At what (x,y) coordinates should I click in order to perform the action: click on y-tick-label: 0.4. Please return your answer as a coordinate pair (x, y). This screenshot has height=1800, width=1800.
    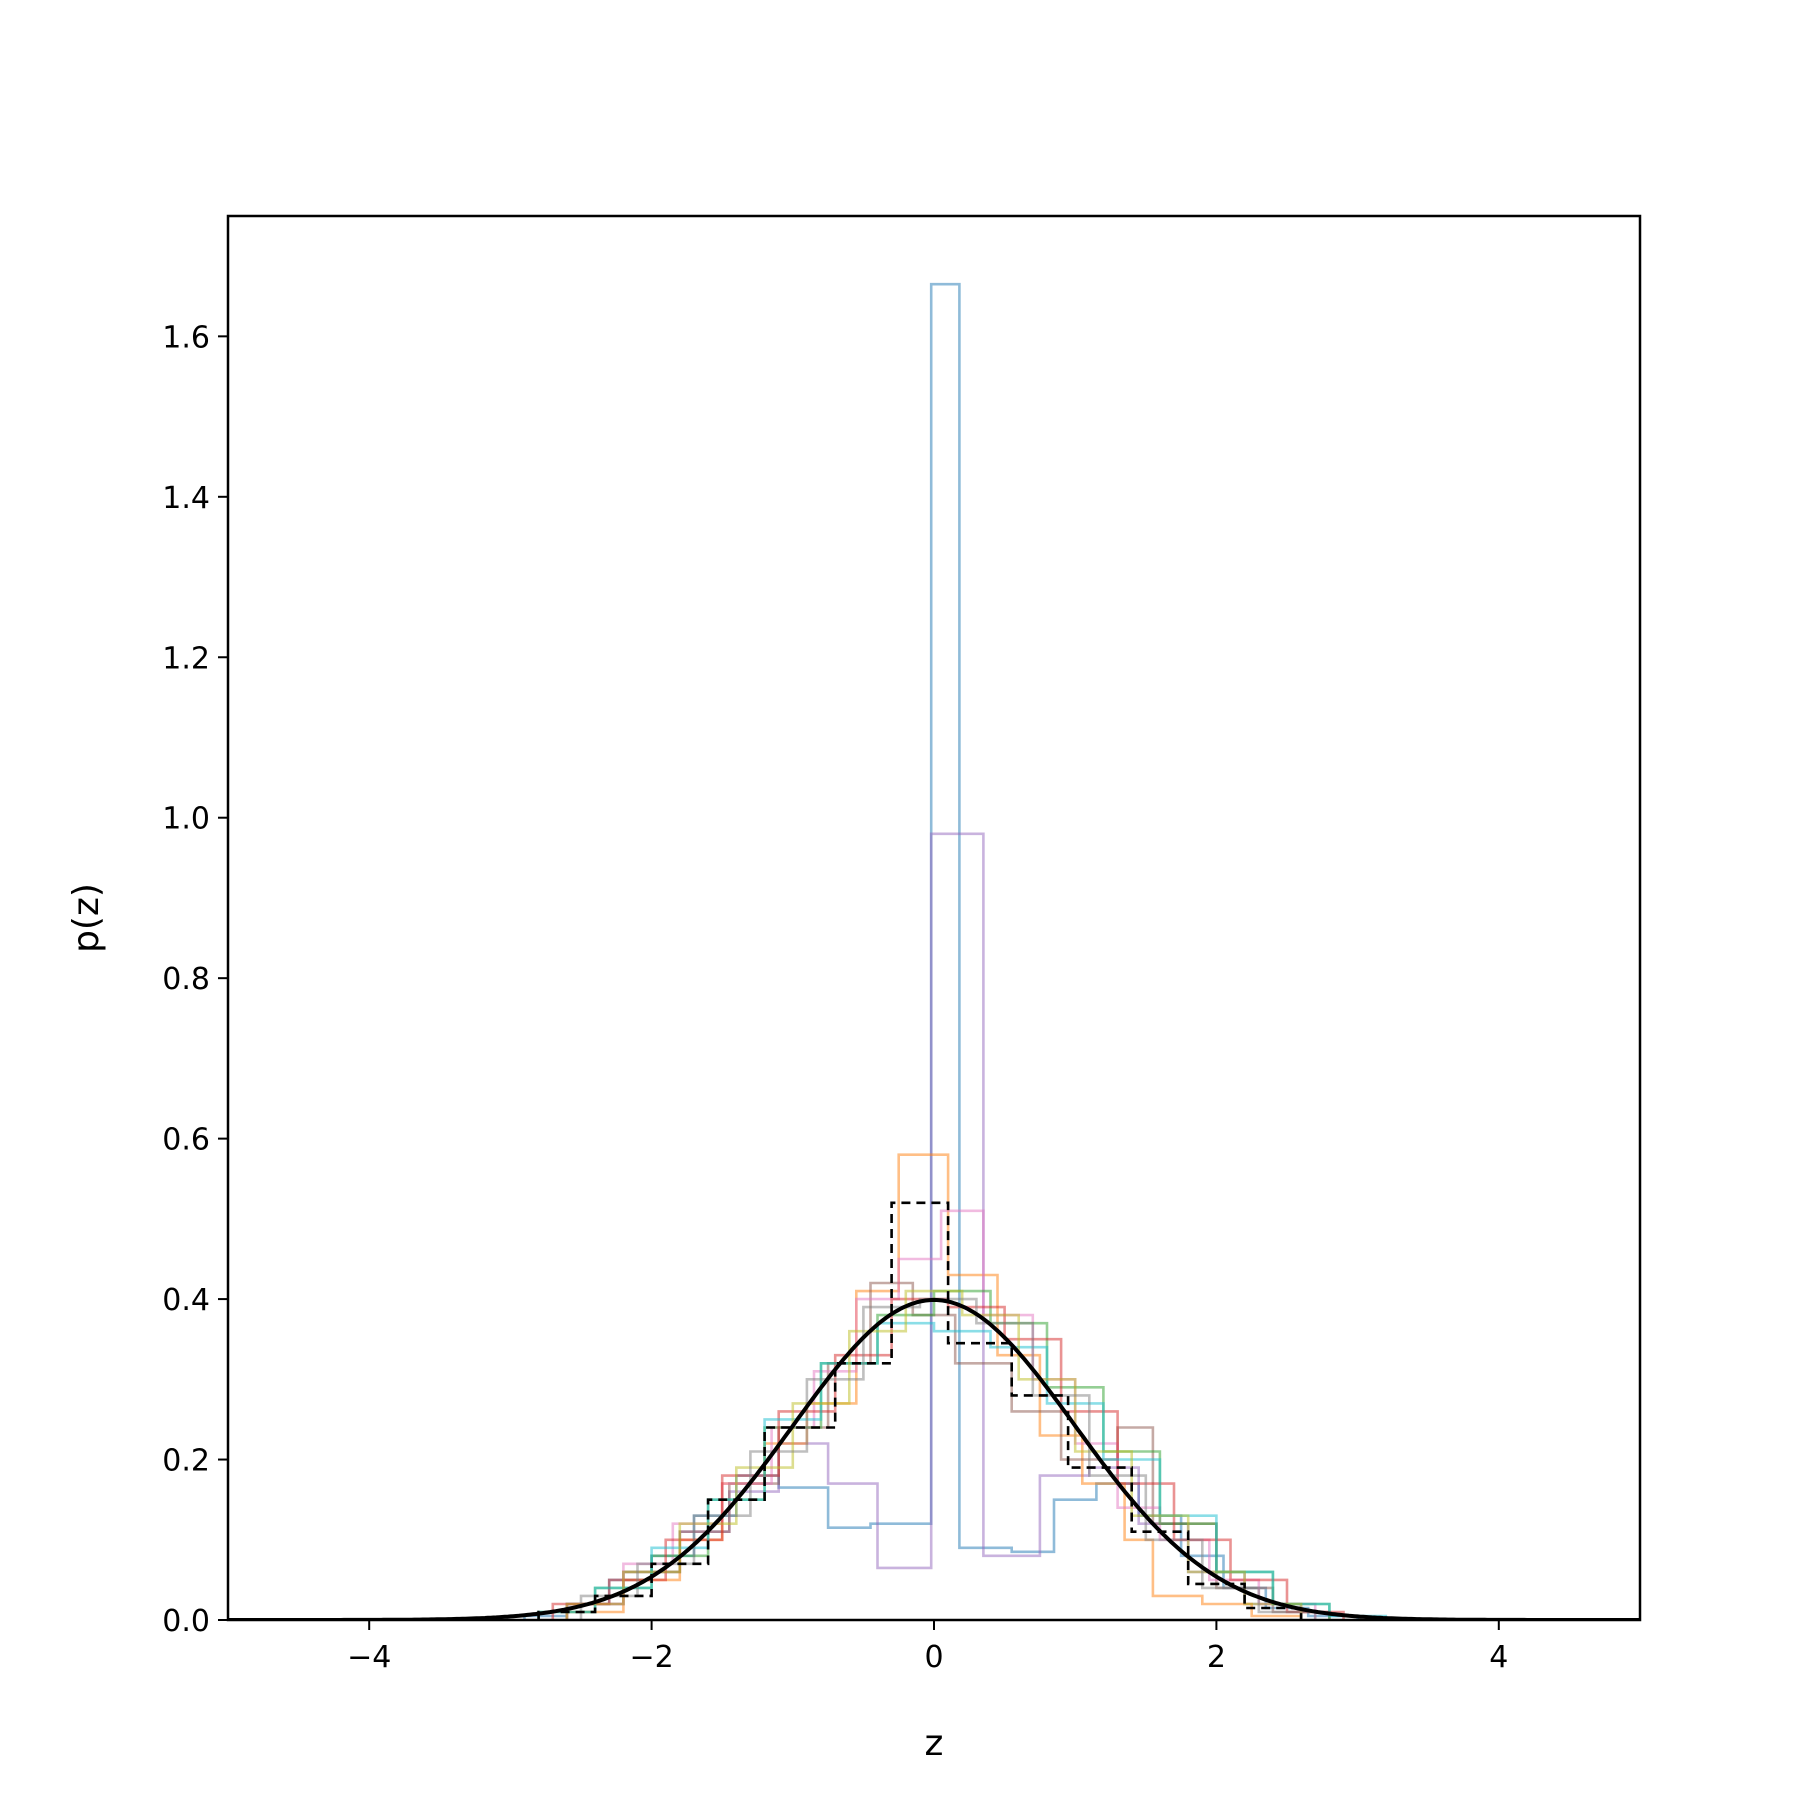
    Looking at the image, I should click on (186, 1300).